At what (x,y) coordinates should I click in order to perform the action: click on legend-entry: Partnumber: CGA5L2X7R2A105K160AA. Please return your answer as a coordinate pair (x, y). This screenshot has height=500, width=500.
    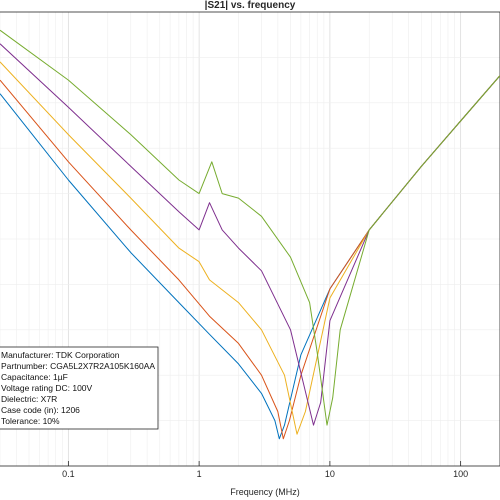
    Looking at the image, I should click on (78, 366).